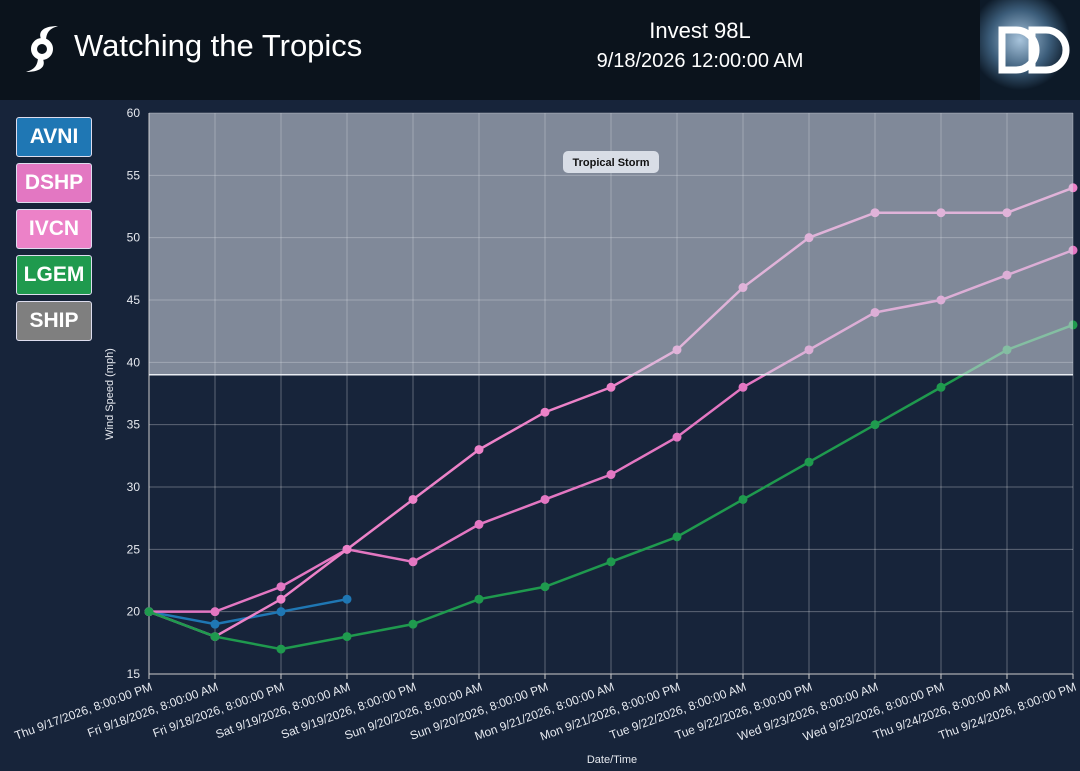  What do you see at coordinates (134, 113) in the screenshot?
I see `y-tick-label: 60` at bounding box center [134, 113].